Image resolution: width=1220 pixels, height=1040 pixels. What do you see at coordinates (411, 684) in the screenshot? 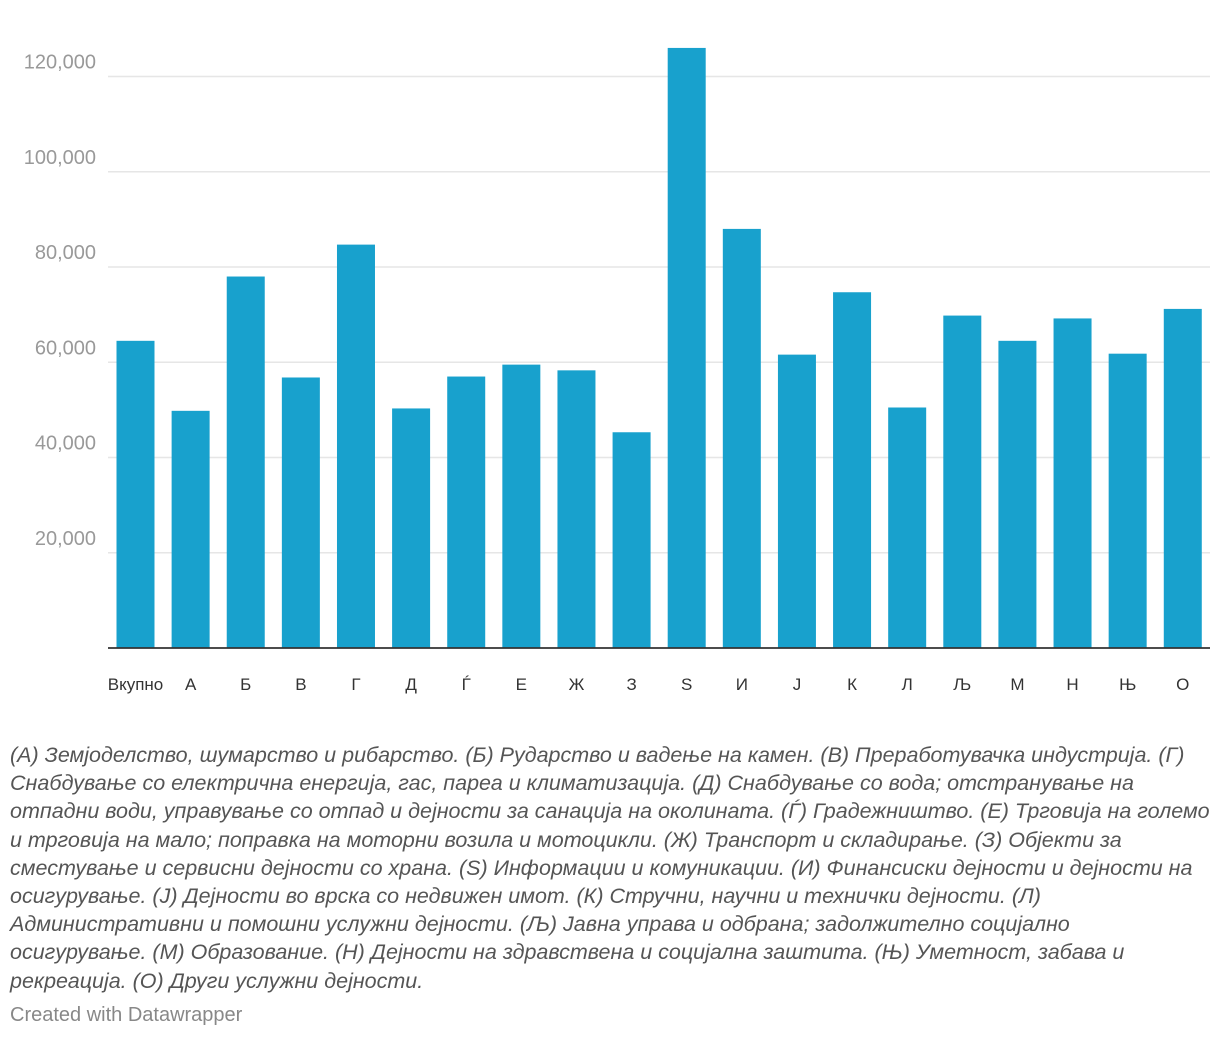
I see `x-category-label: Д` at bounding box center [411, 684].